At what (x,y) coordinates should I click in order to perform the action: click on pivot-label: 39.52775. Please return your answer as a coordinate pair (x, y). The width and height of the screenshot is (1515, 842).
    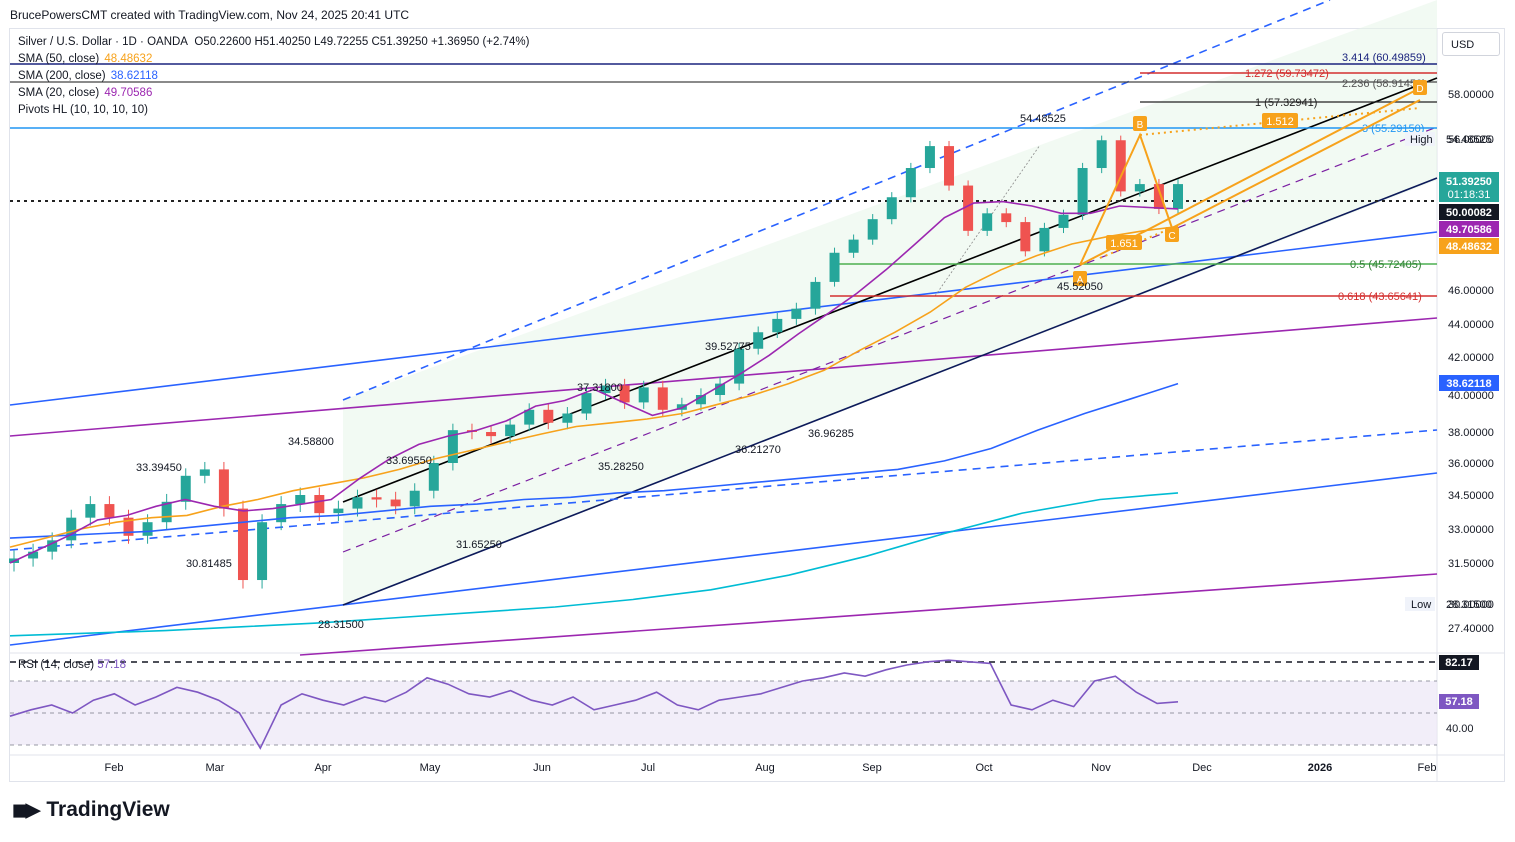
    Looking at the image, I should click on (728, 347).